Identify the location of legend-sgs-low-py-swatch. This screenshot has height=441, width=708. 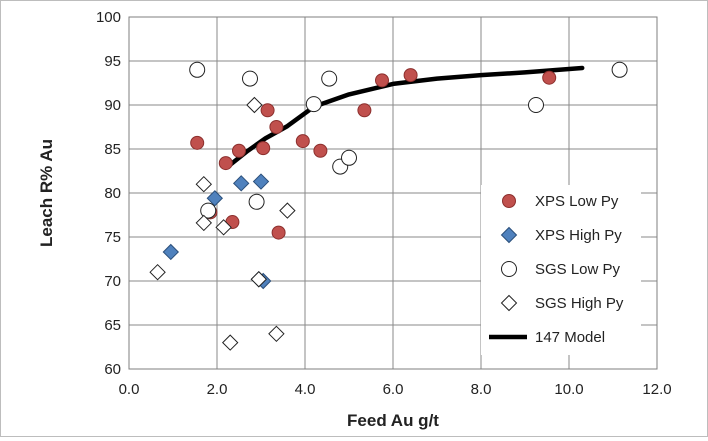
(509, 269).